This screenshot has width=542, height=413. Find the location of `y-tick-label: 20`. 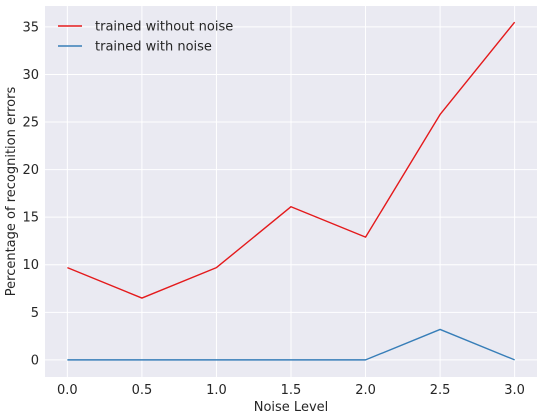

y-tick-label: 20 is located at coordinates (30, 170).